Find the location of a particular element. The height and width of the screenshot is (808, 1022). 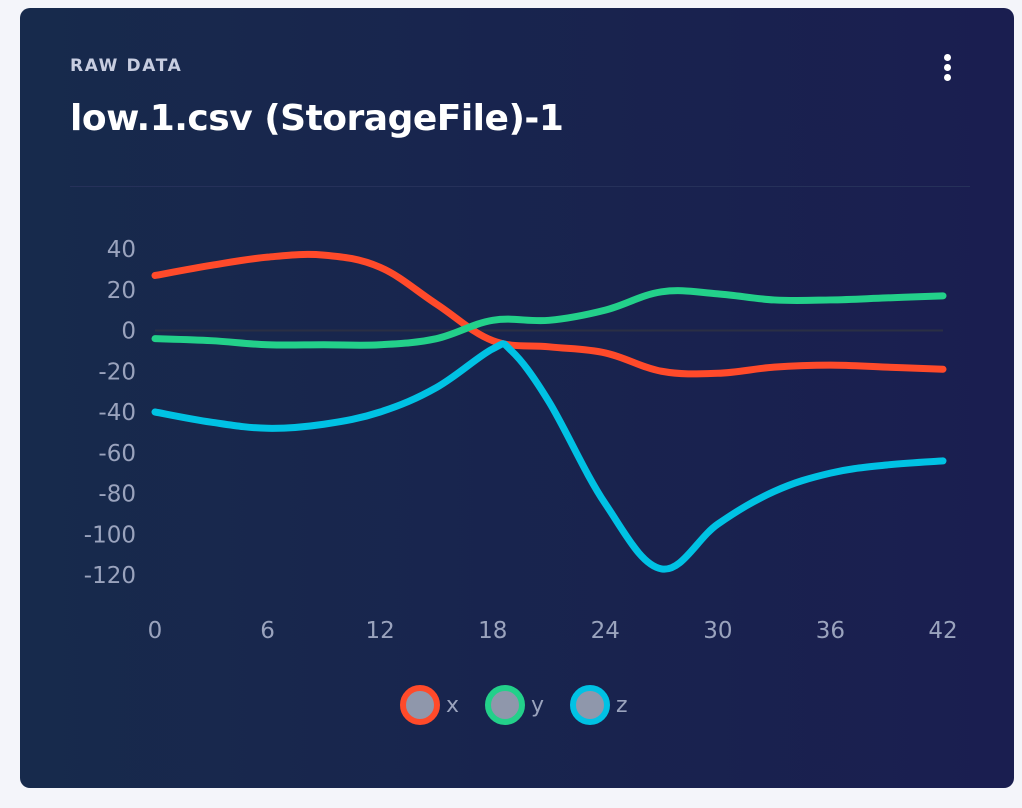

legend-item-z: z is located at coordinates (599, 705).